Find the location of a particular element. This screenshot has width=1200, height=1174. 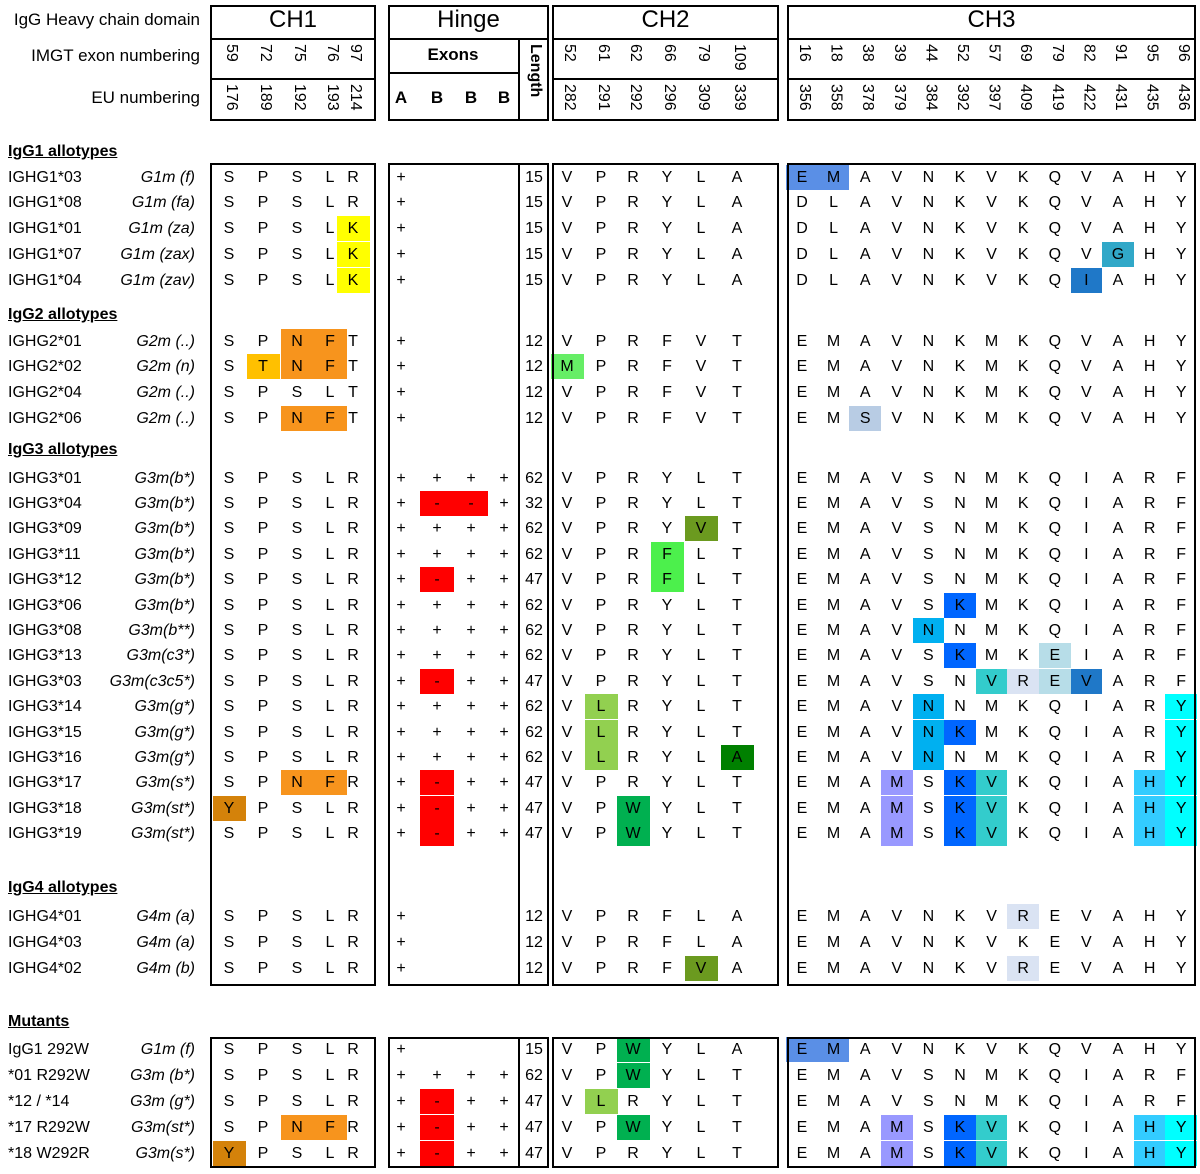

allotype-label: G2m (..) is located at coordinates (165, 393).